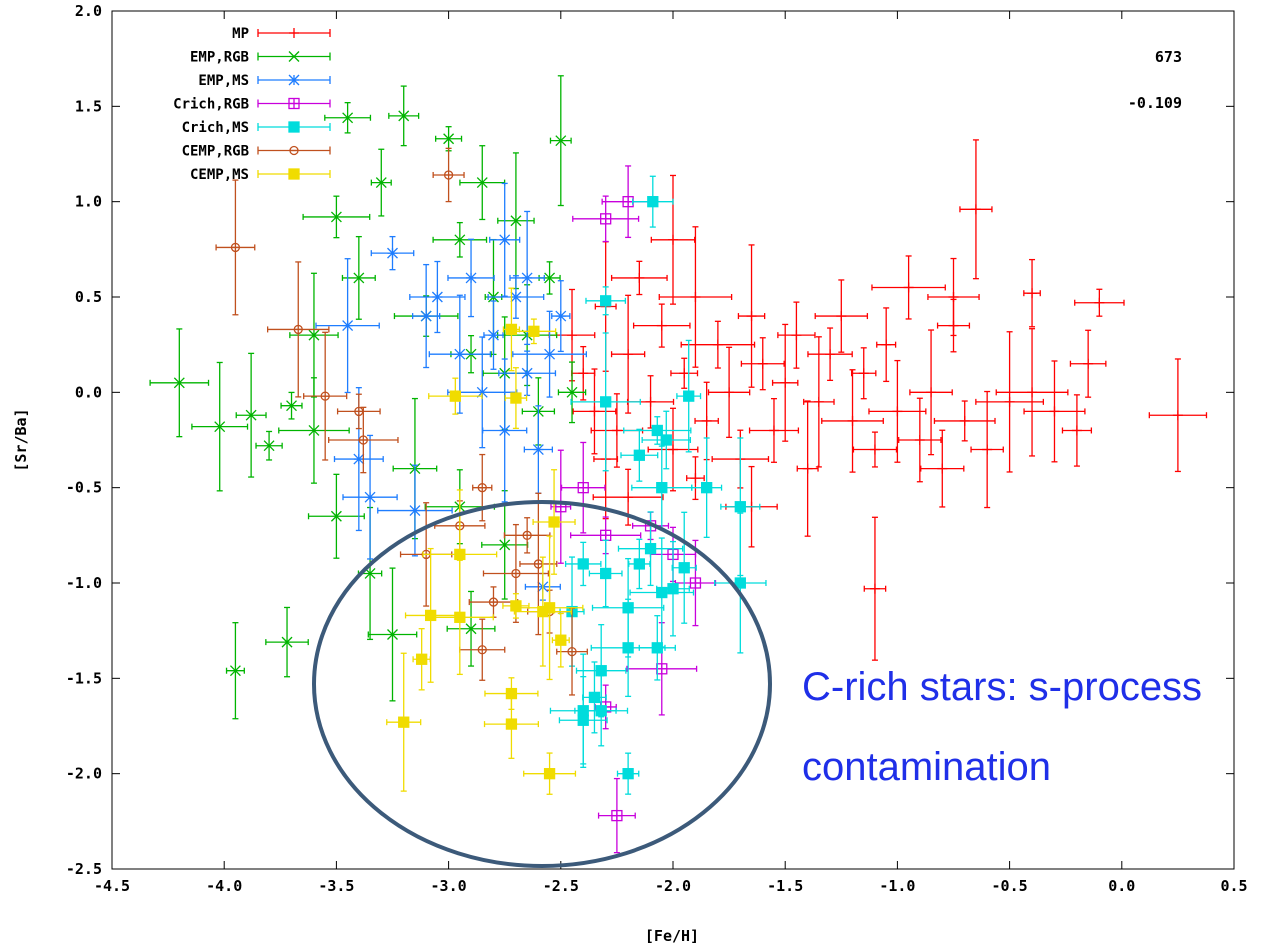  Describe the element at coordinates (84, 774) in the screenshot. I see `y-tick-label: -2.0` at that location.